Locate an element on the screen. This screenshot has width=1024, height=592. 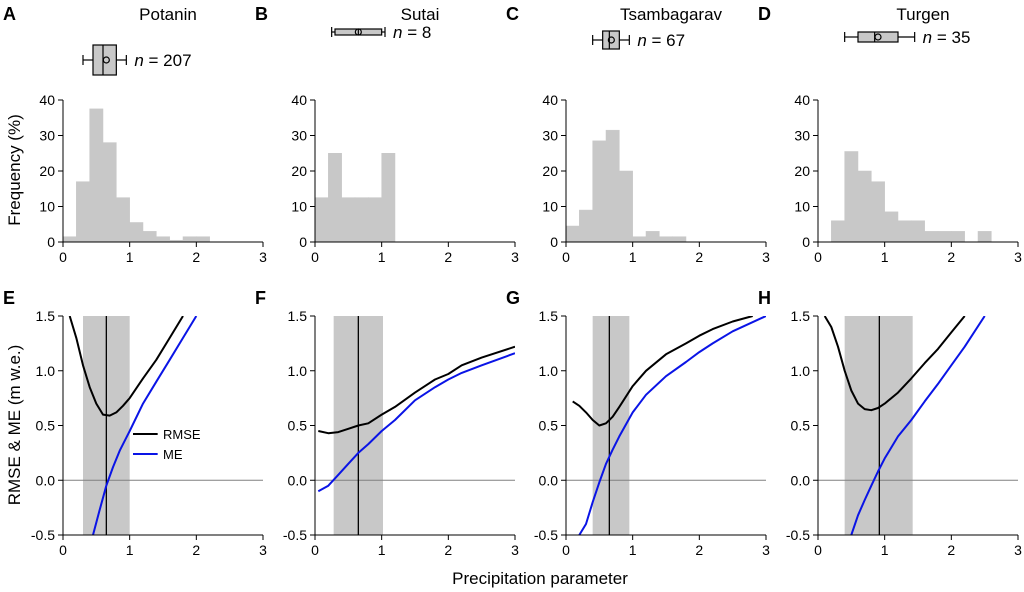
panel-a-x-tick-label-1: 1 is located at coordinates (130, 257).